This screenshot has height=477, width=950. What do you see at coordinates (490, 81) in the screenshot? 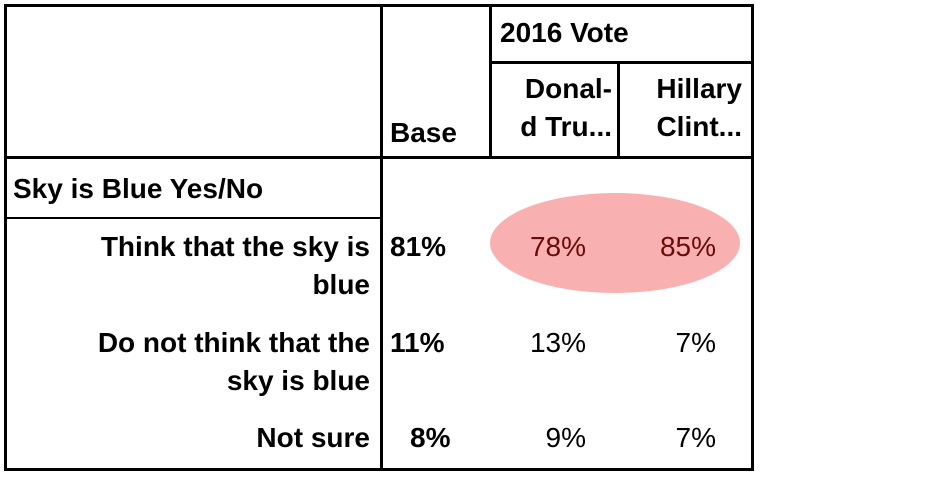
I see `divider-base-group` at bounding box center [490, 81].